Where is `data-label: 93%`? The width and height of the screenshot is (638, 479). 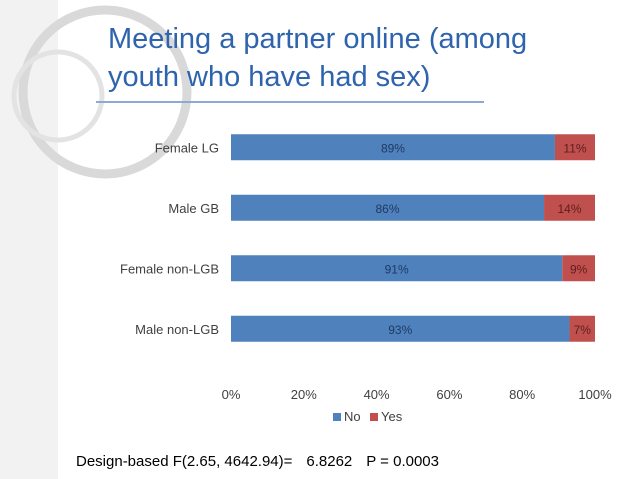
data-label: 93% is located at coordinates (400, 330).